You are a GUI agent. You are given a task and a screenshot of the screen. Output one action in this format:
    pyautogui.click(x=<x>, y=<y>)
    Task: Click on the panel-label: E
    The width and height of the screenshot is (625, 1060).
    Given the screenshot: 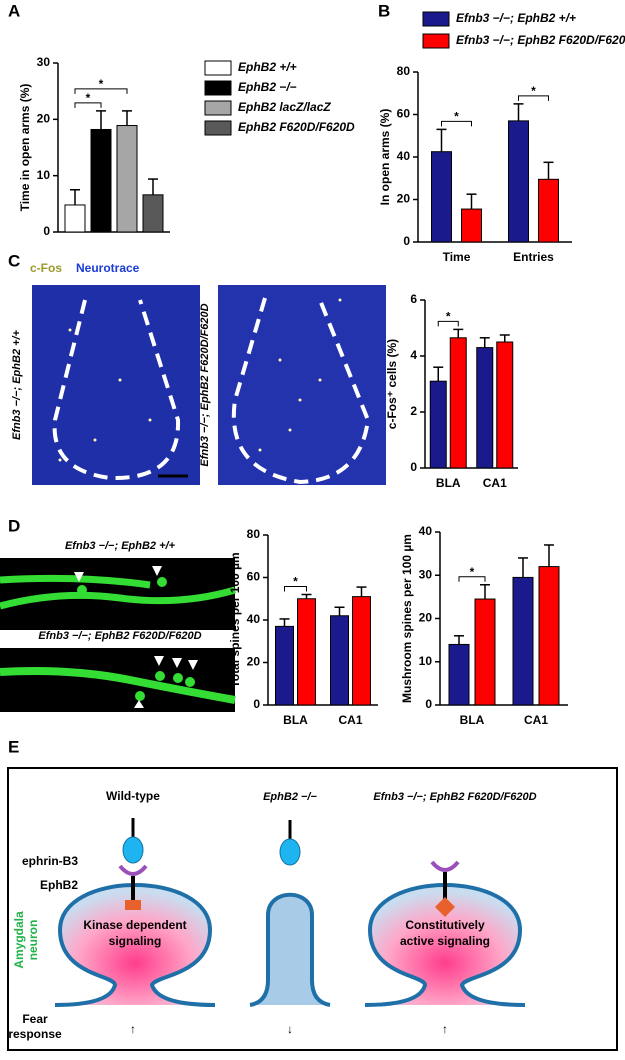 What is the action you would take?
    pyautogui.click(x=13, y=746)
    